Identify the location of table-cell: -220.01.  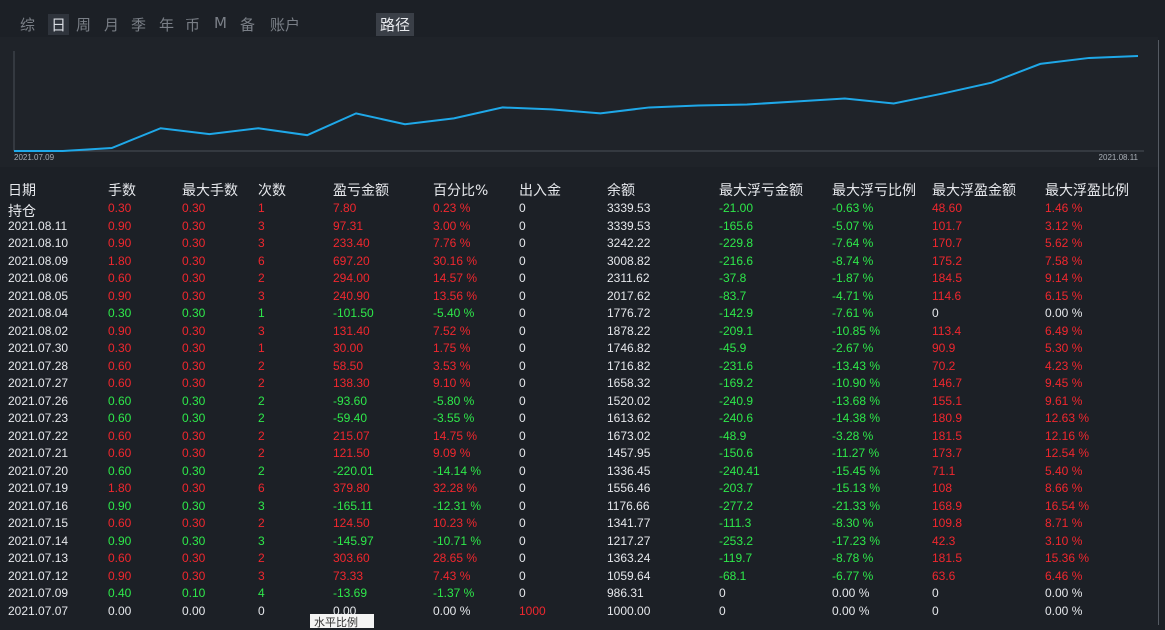
(353, 470).